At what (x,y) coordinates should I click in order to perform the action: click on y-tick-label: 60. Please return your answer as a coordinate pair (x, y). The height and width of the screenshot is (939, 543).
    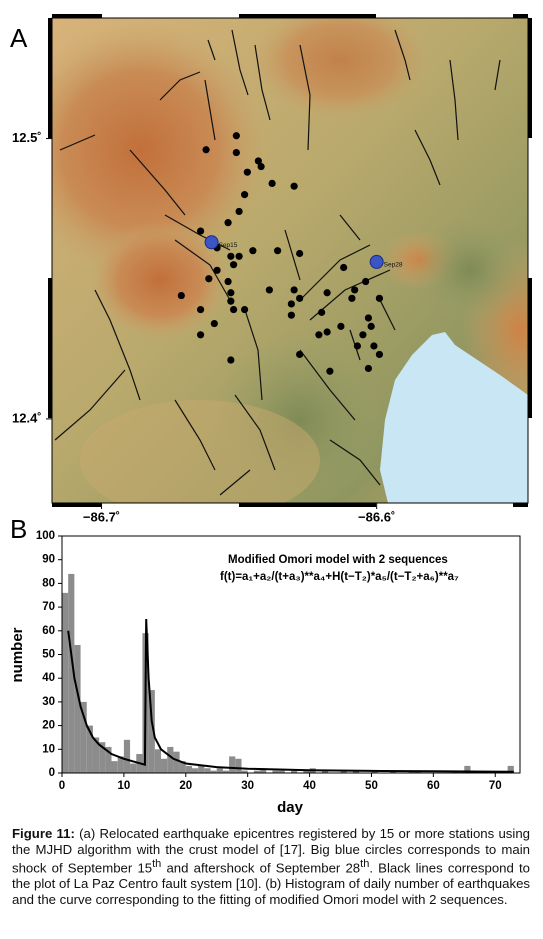
    Looking at the image, I should click on (48, 631).